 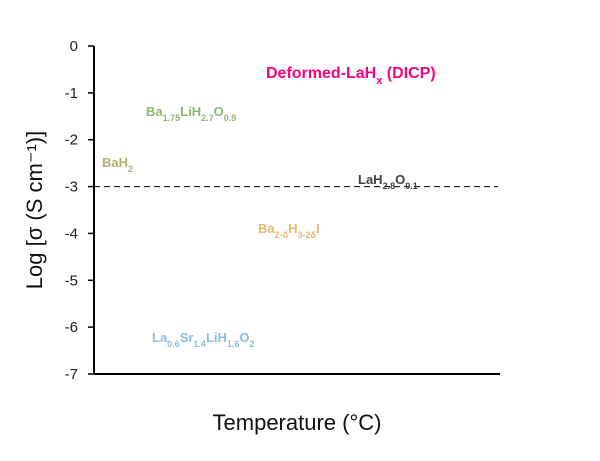 What do you see at coordinates (172, 118) in the screenshot?
I see `label-subscript: 1.75` at bounding box center [172, 118].